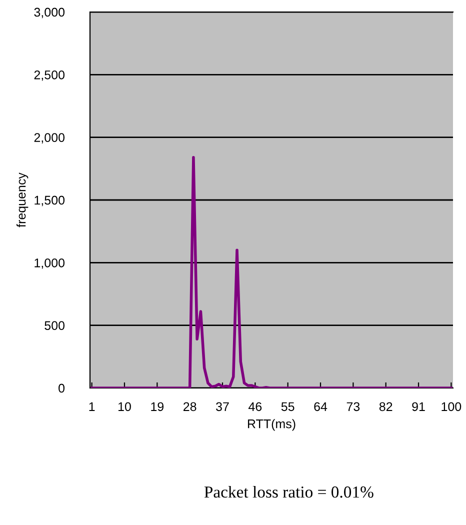 Image resolution: width=466 pixels, height=525 pixels. I want to click on x-tick-label: 46, so click(255, 407).